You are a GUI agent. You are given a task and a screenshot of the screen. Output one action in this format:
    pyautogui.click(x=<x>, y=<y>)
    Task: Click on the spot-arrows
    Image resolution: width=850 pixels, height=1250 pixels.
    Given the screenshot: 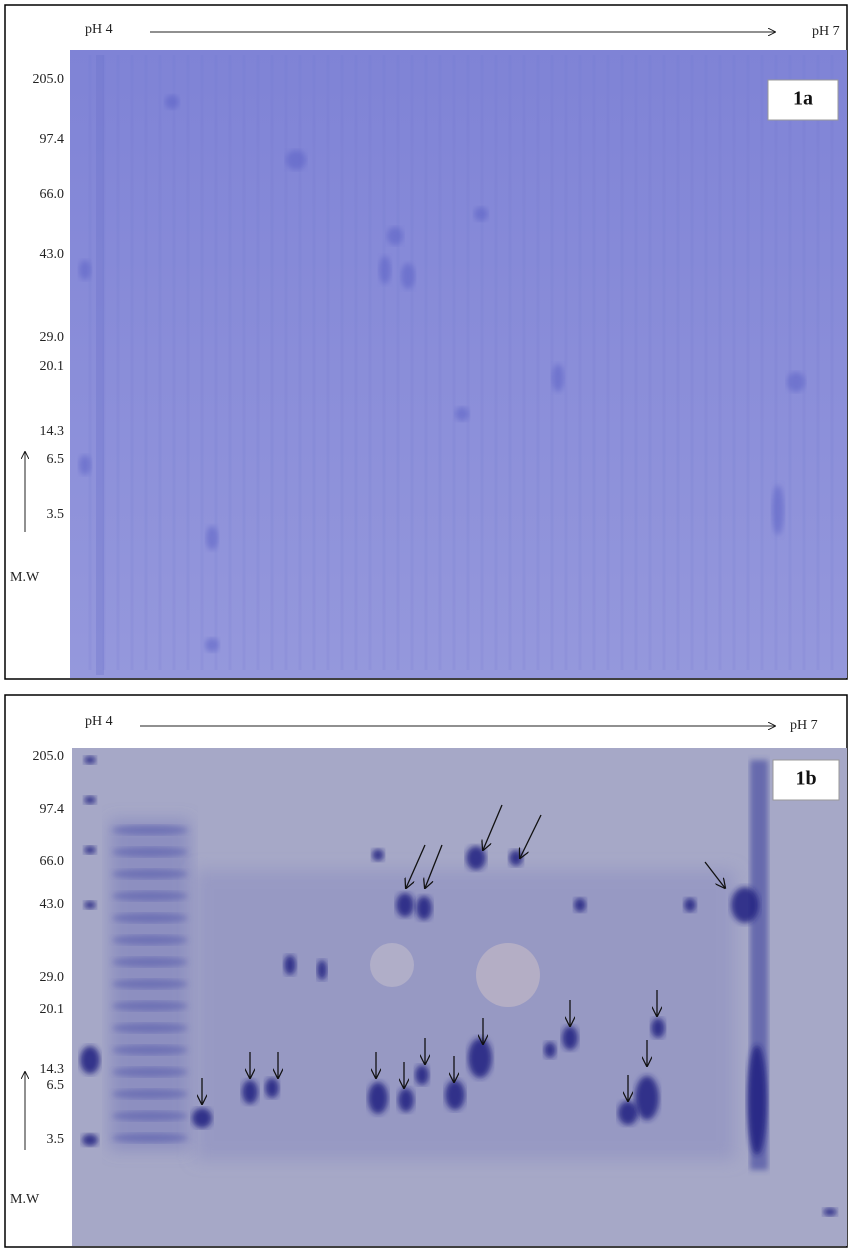 What is the action you would take?
    pyautogui.click(x=463, y=954)
    